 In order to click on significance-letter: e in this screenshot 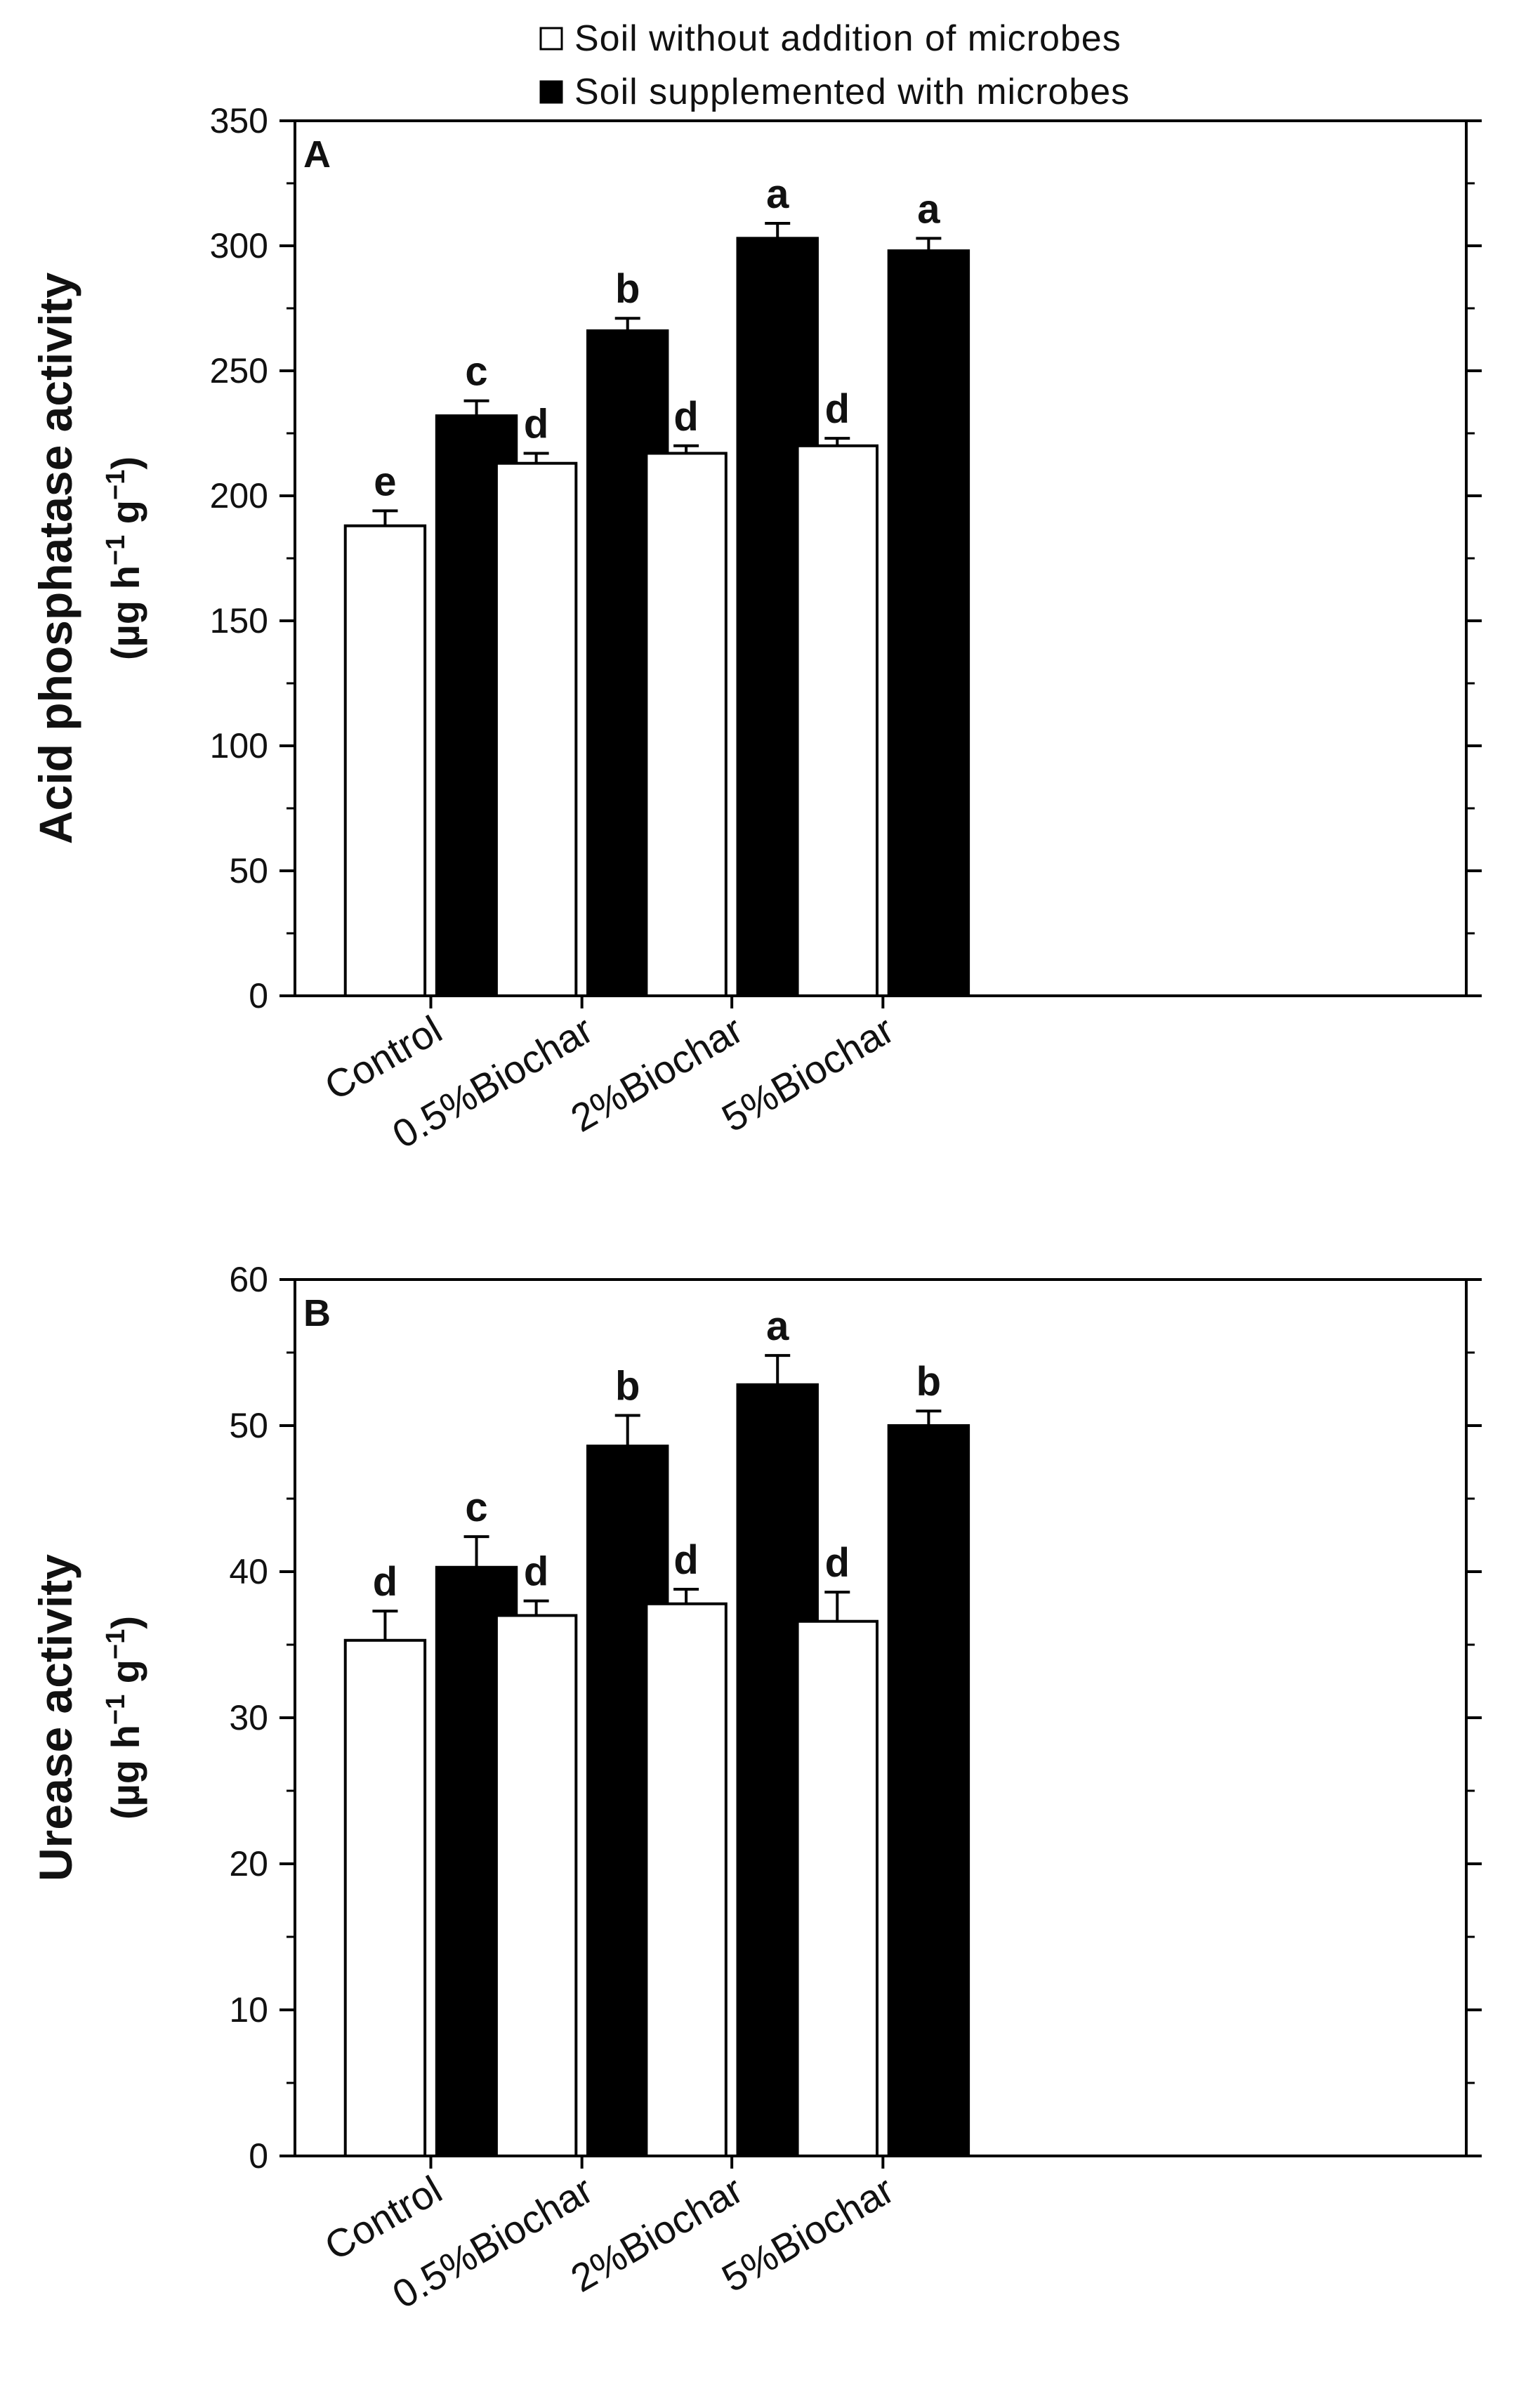, I will do `click(385, 481)`.